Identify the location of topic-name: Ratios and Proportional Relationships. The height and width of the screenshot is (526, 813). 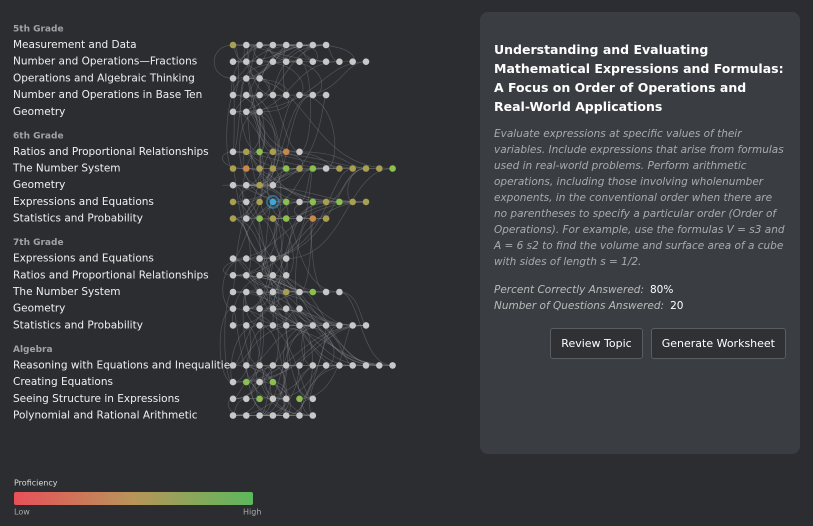
(111, 275).